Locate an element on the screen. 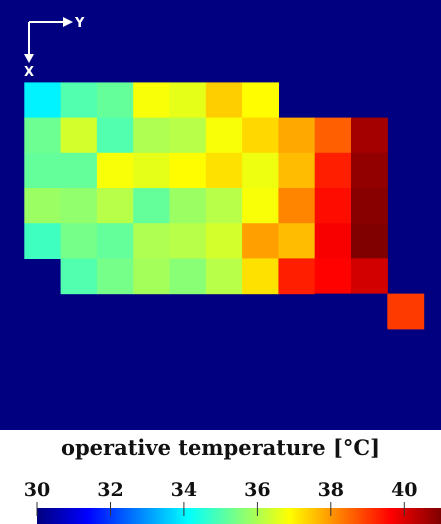 The height and width of the screenshot is (524, 441). colorbar-gradient is located at coordinates (239, 516).